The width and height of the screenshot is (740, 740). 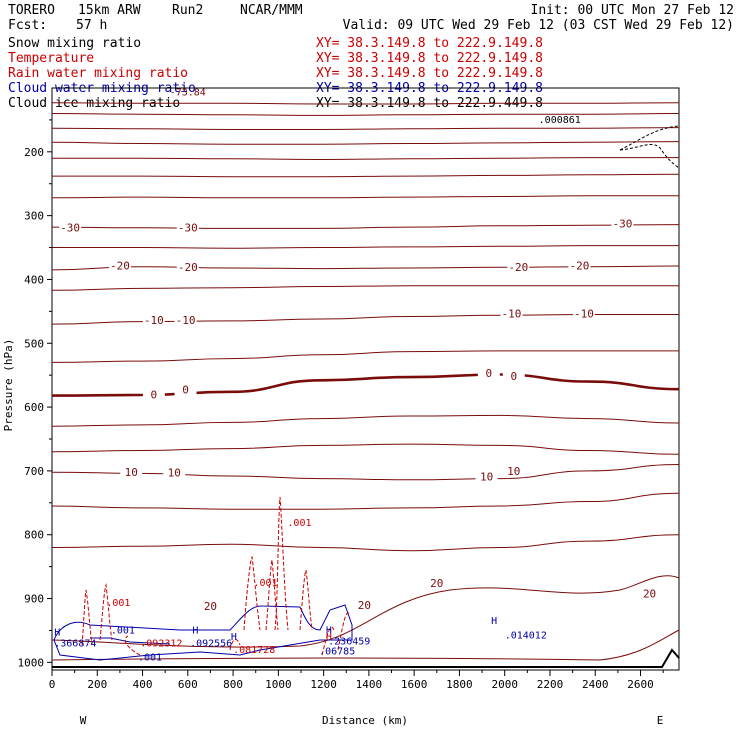 I want to click on field-name: Cloud ice mixing ratio, so click(x=94, y=103).